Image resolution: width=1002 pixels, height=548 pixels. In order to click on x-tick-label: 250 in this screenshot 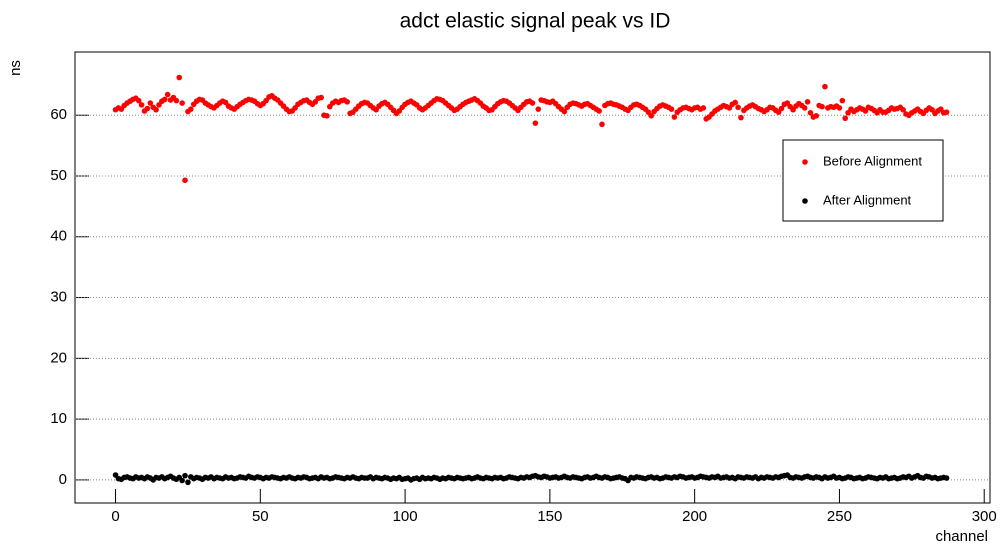, I will do `click(839, 516)`.